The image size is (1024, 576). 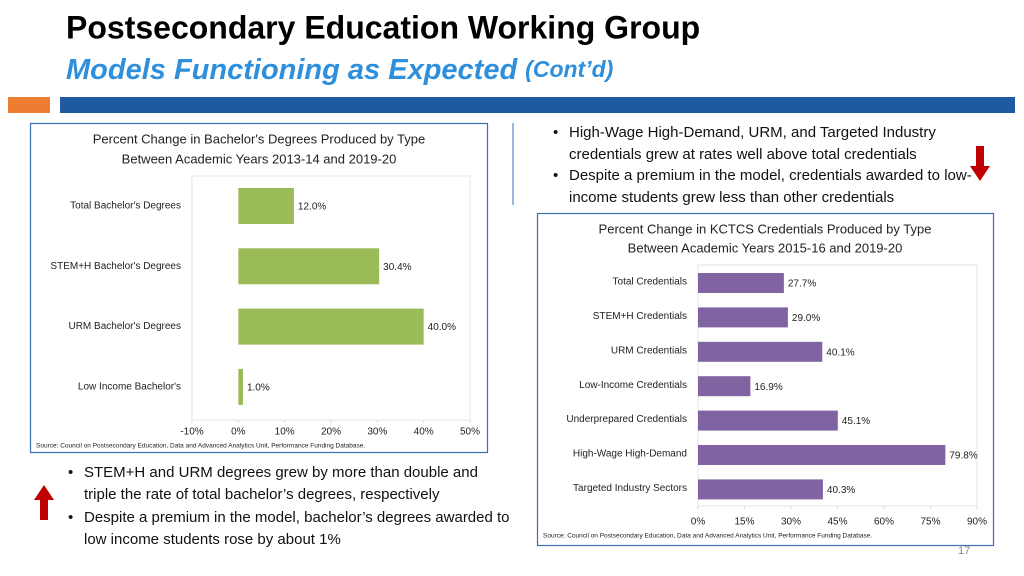 What do you see at coordinates (29, 105) in the screenshot?
I see `accent-square` at bounding box center [29, 105].